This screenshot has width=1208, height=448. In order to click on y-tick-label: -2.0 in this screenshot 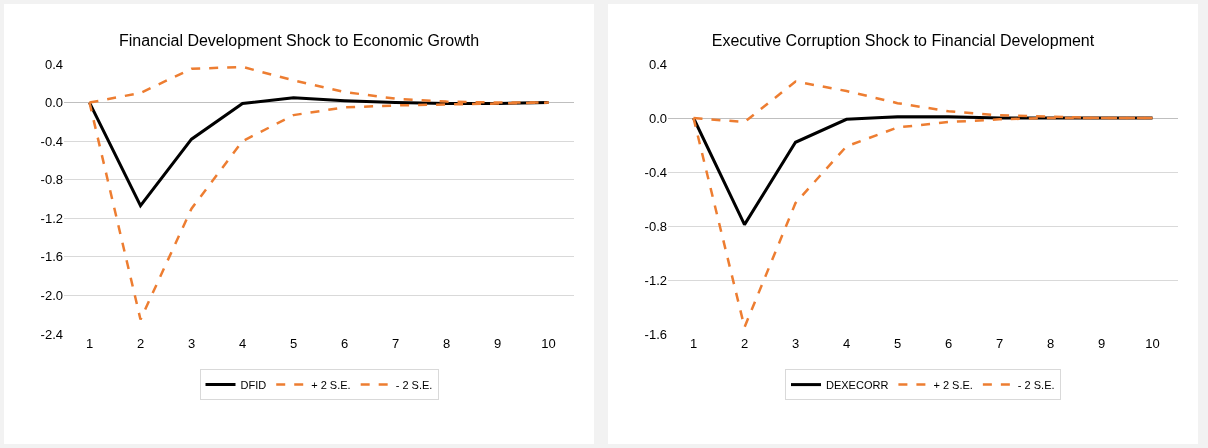, I will do `click(51, 295)`.